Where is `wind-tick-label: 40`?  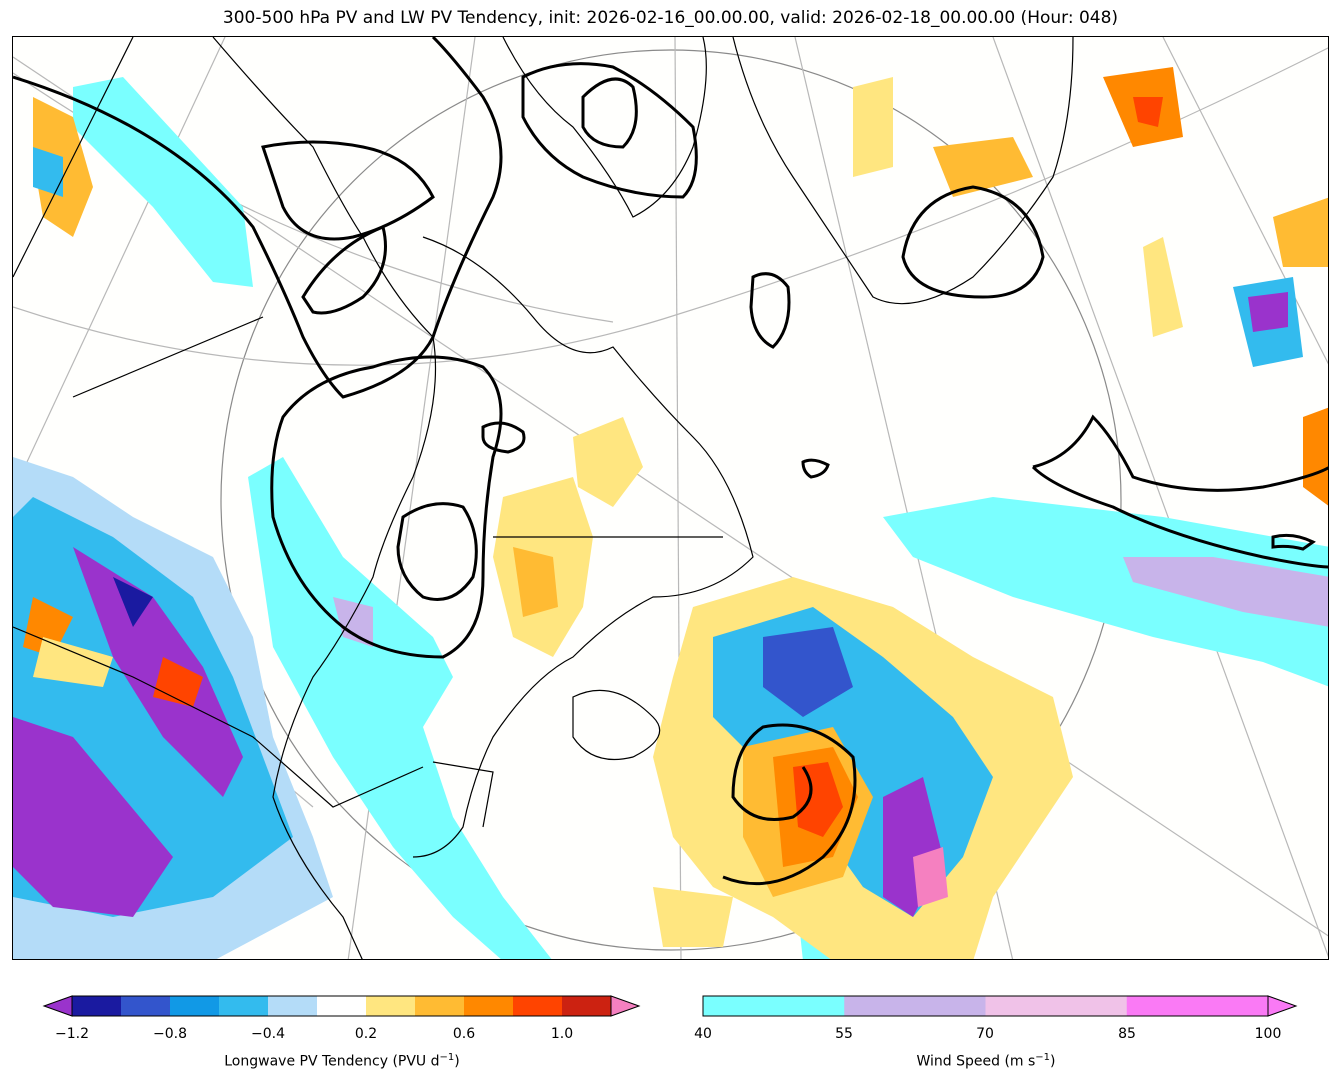
wind-tick-label: 40 is located at coordinates (703, 1034).